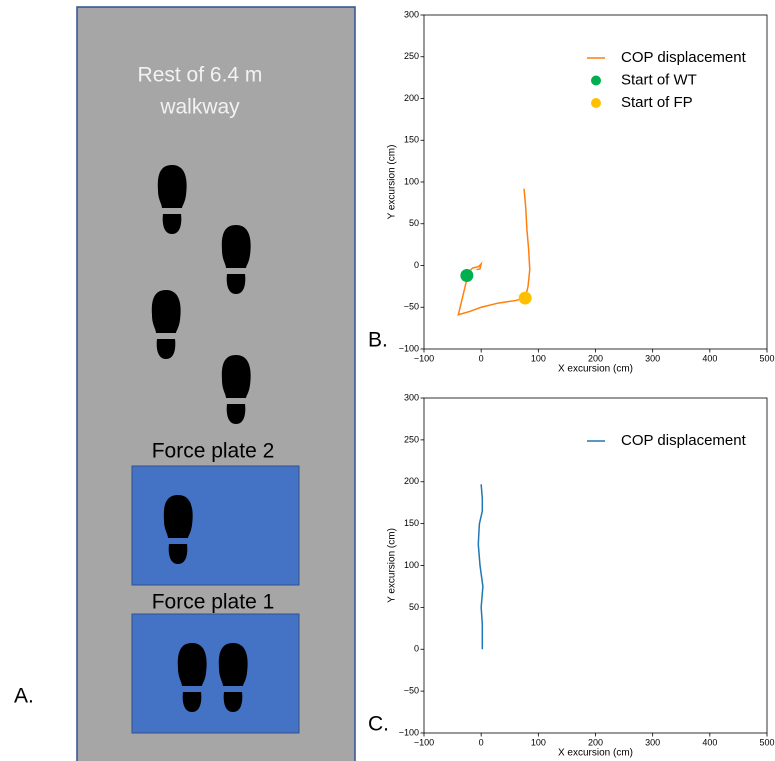  I want to click on panel-label: A., so click(24, 696).